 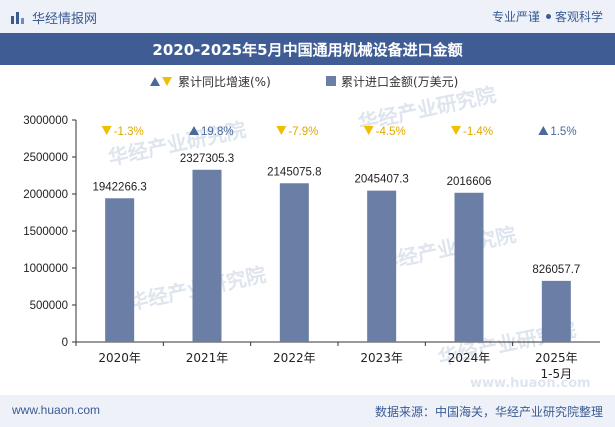 I want to click on y-tick-label: 1000000, so click(x=45, y=269).